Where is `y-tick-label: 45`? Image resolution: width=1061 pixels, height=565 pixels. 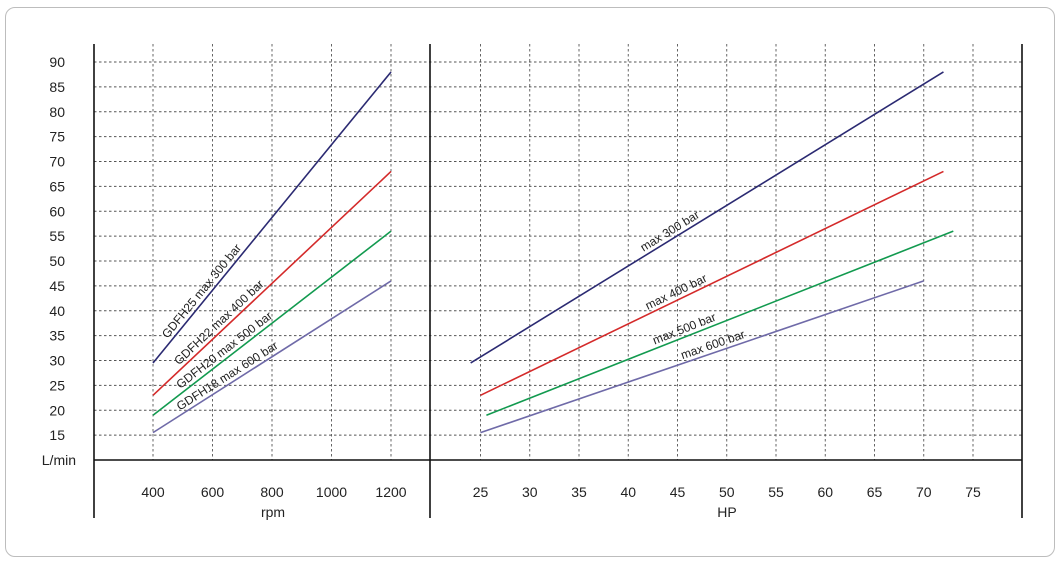 y-tick-label: 45 is located at coordinates (57, 286).